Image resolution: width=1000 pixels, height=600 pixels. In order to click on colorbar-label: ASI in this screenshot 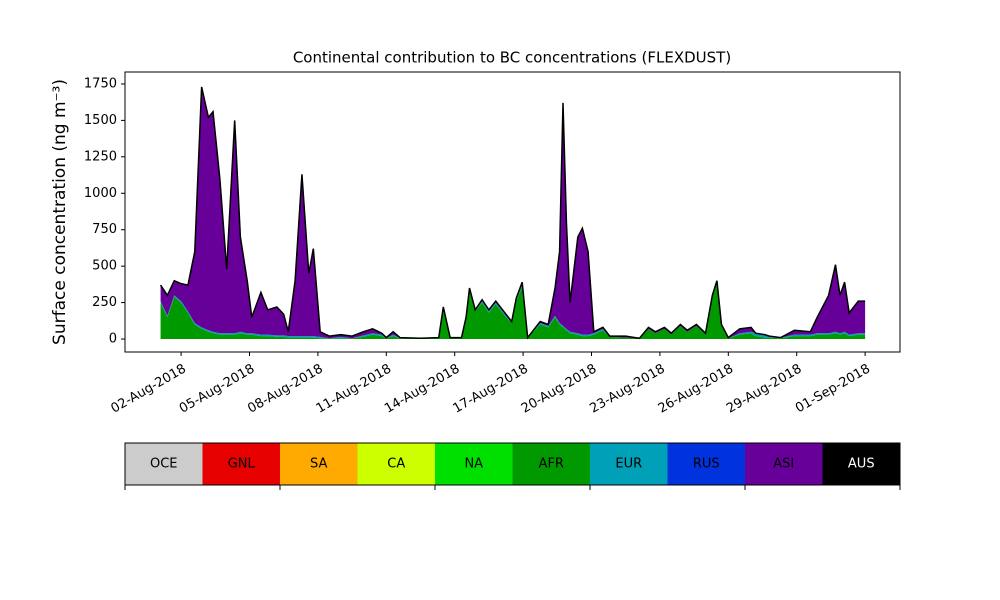, I will do `click(783, 464)`.